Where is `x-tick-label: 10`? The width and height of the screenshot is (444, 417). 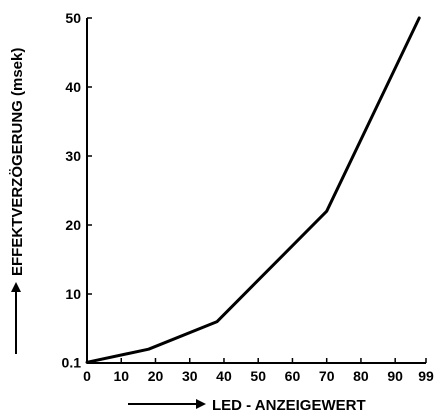 x-tick-label: 10 is located at coordinates (121, 376).